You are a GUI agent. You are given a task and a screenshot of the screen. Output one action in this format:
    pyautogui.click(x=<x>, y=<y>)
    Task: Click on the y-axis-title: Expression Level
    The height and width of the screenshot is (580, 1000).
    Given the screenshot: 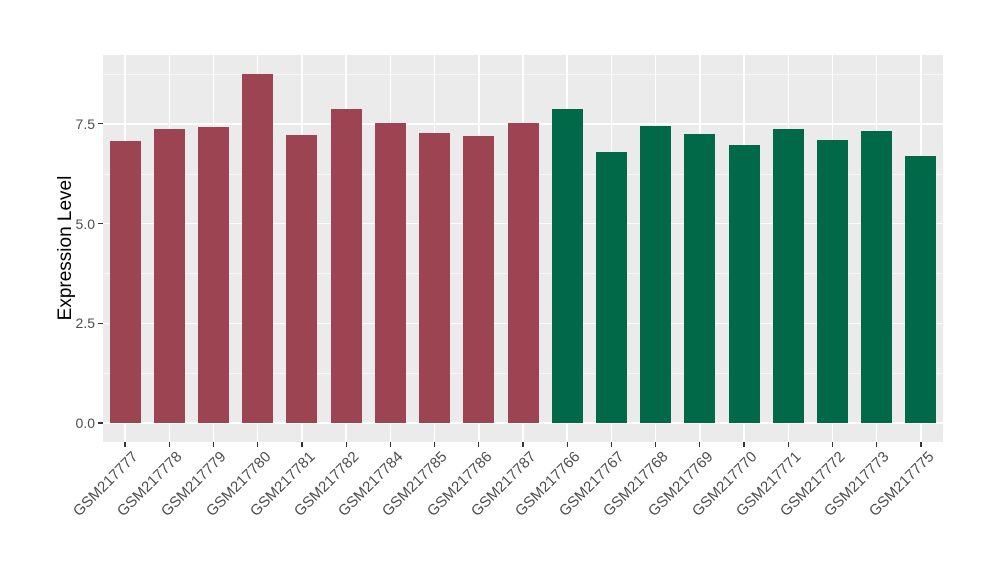 What is the action you would take?
    pyautogui.click(x=65, y=248)
    